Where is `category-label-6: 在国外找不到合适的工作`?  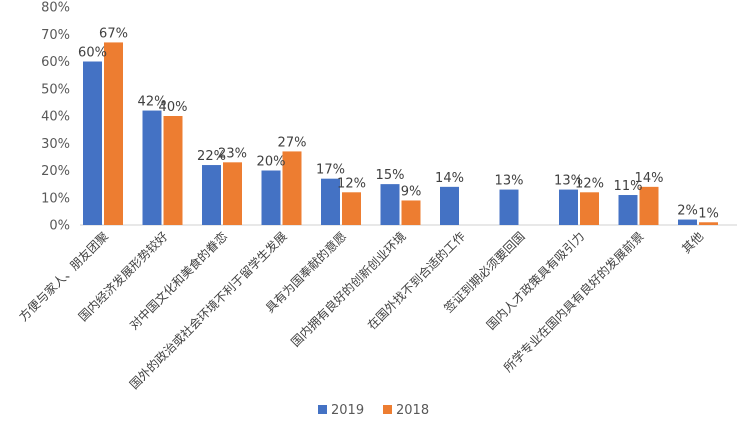
category-label-6: 在国外找不到合适的工作 is located at coordinates (416, 281).